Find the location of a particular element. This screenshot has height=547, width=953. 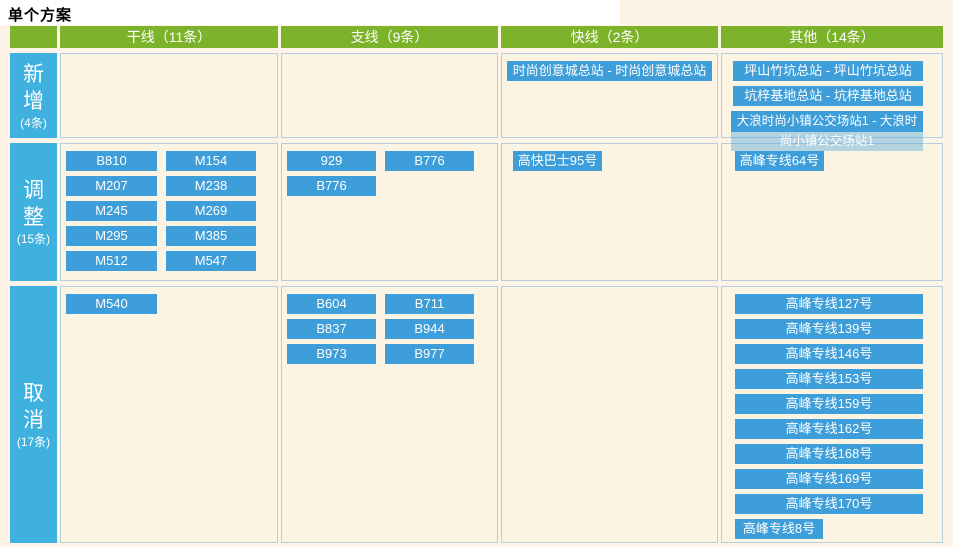

route-button: B711 is located at coordinates (429, 304).